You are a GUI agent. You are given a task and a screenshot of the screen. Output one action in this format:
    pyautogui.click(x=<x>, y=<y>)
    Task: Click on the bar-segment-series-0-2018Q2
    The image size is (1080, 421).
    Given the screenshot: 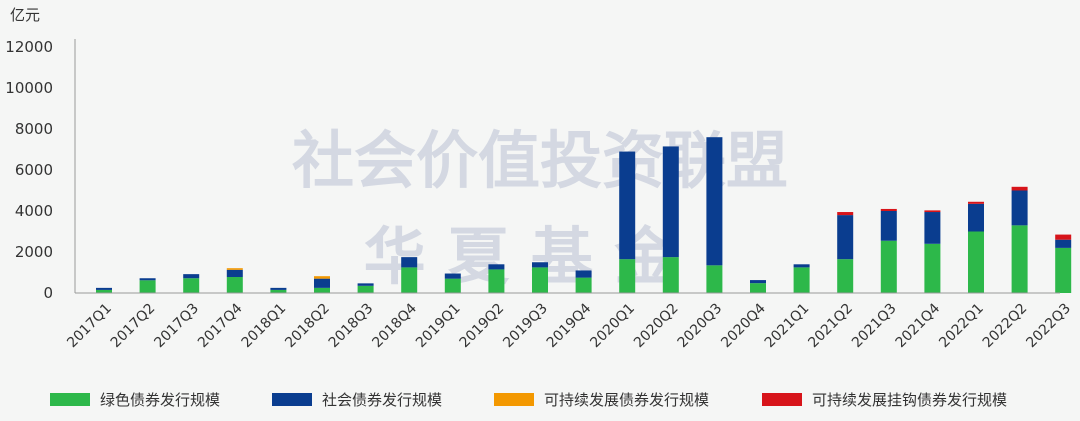 What is the action you would take?
    pyautogui.click(x=322, y=290)
    